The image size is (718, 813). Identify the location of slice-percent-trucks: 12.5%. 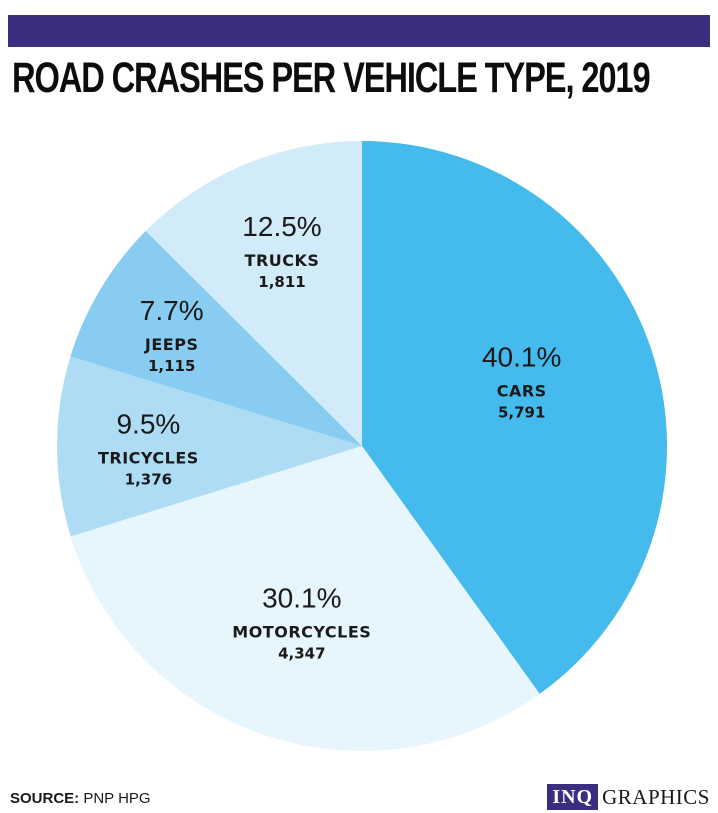
(281, 226).